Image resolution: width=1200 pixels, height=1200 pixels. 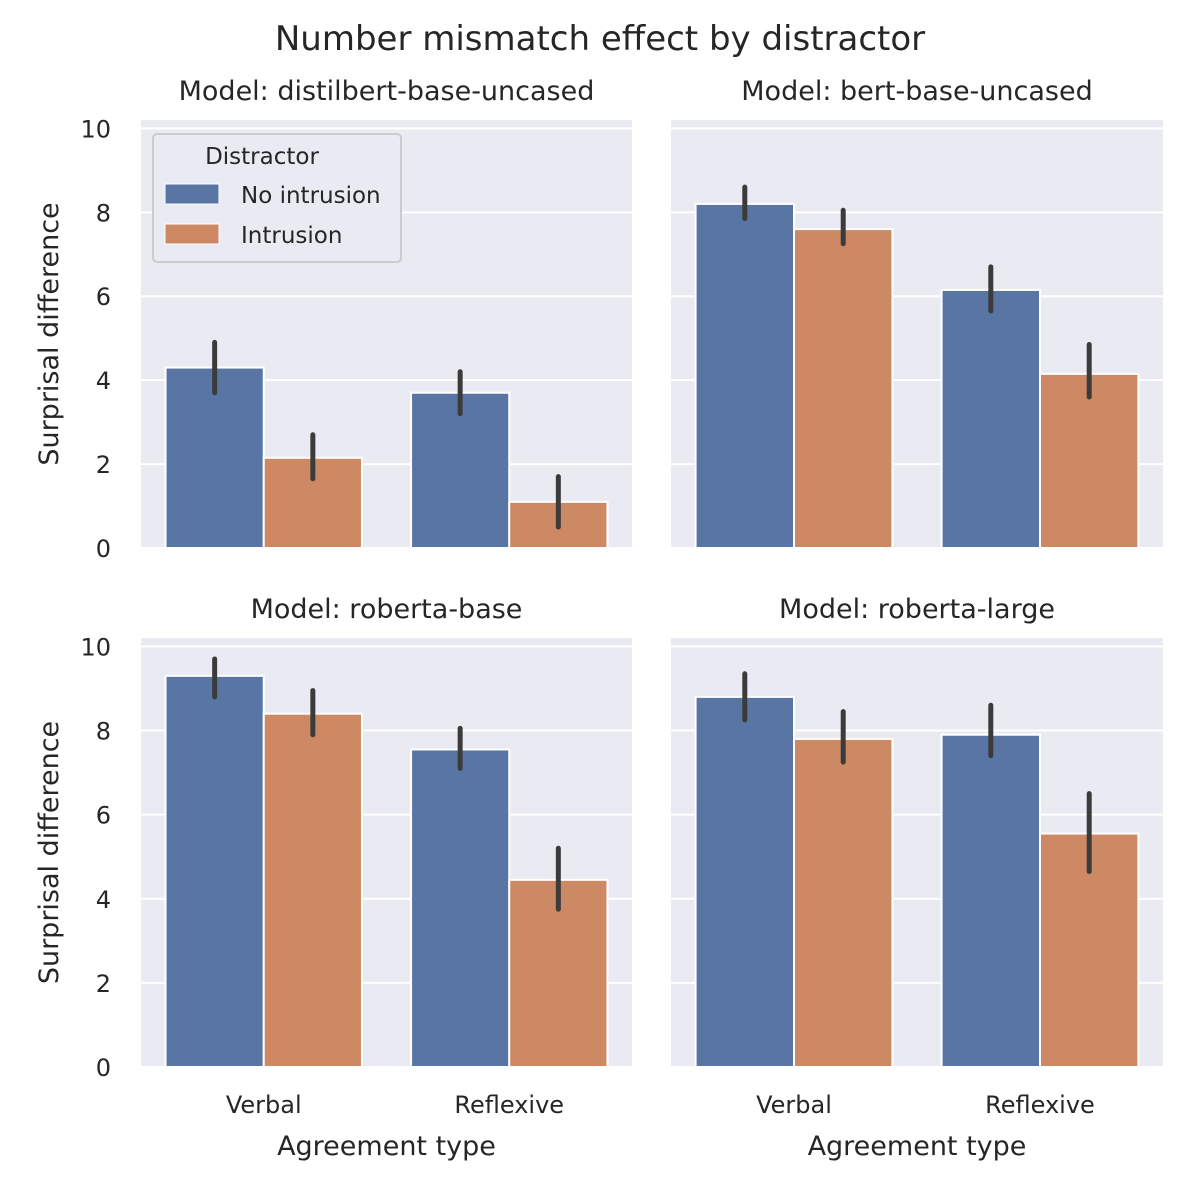 I want to click on panel-title: Model: bert-base-uncased, so click(x=916, y=91).